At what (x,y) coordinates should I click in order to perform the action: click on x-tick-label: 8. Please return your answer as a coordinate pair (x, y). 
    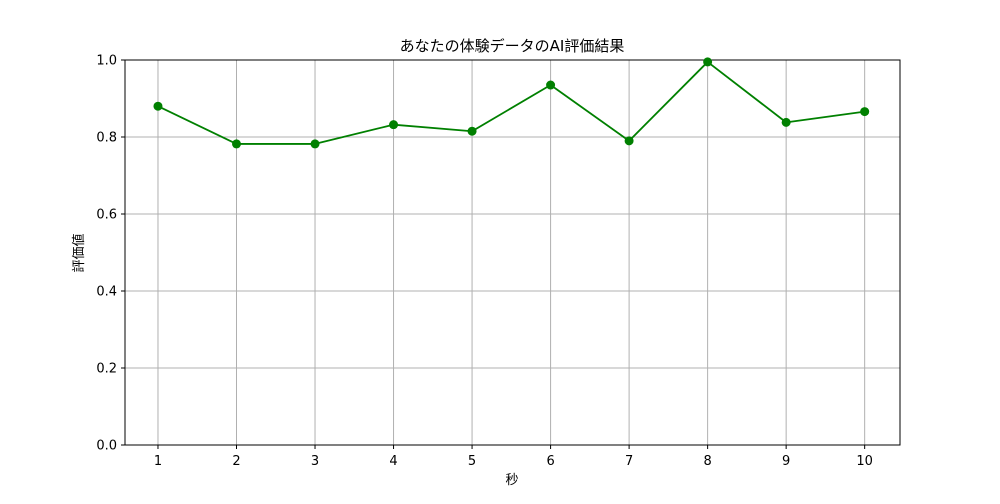
    Looking at the image, I should click on (707, 461).